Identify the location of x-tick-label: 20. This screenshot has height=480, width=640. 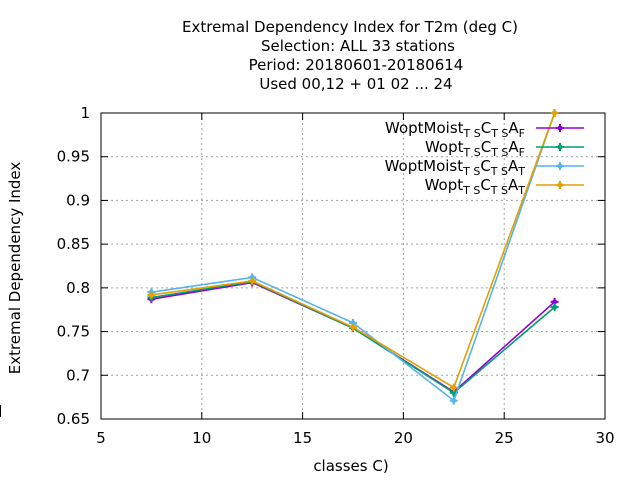
(403, 438).